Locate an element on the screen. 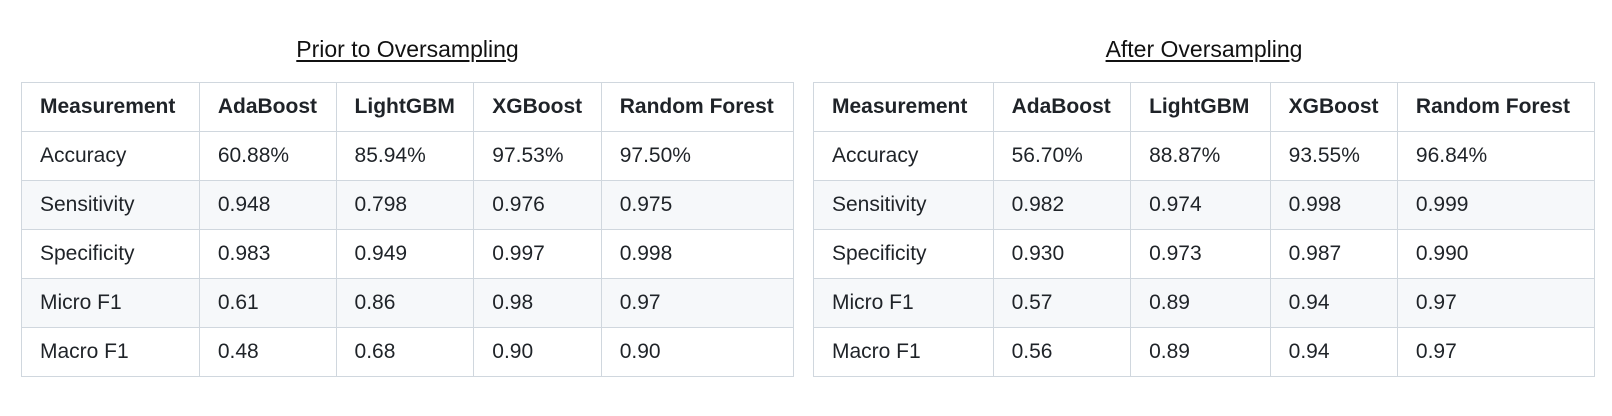 Image resolution: width=1612 pixels, height=416 pixels. table-row: Accuracy 60.88% 85.94% 97.53% 97.50% is located at coordinates (408, 156).